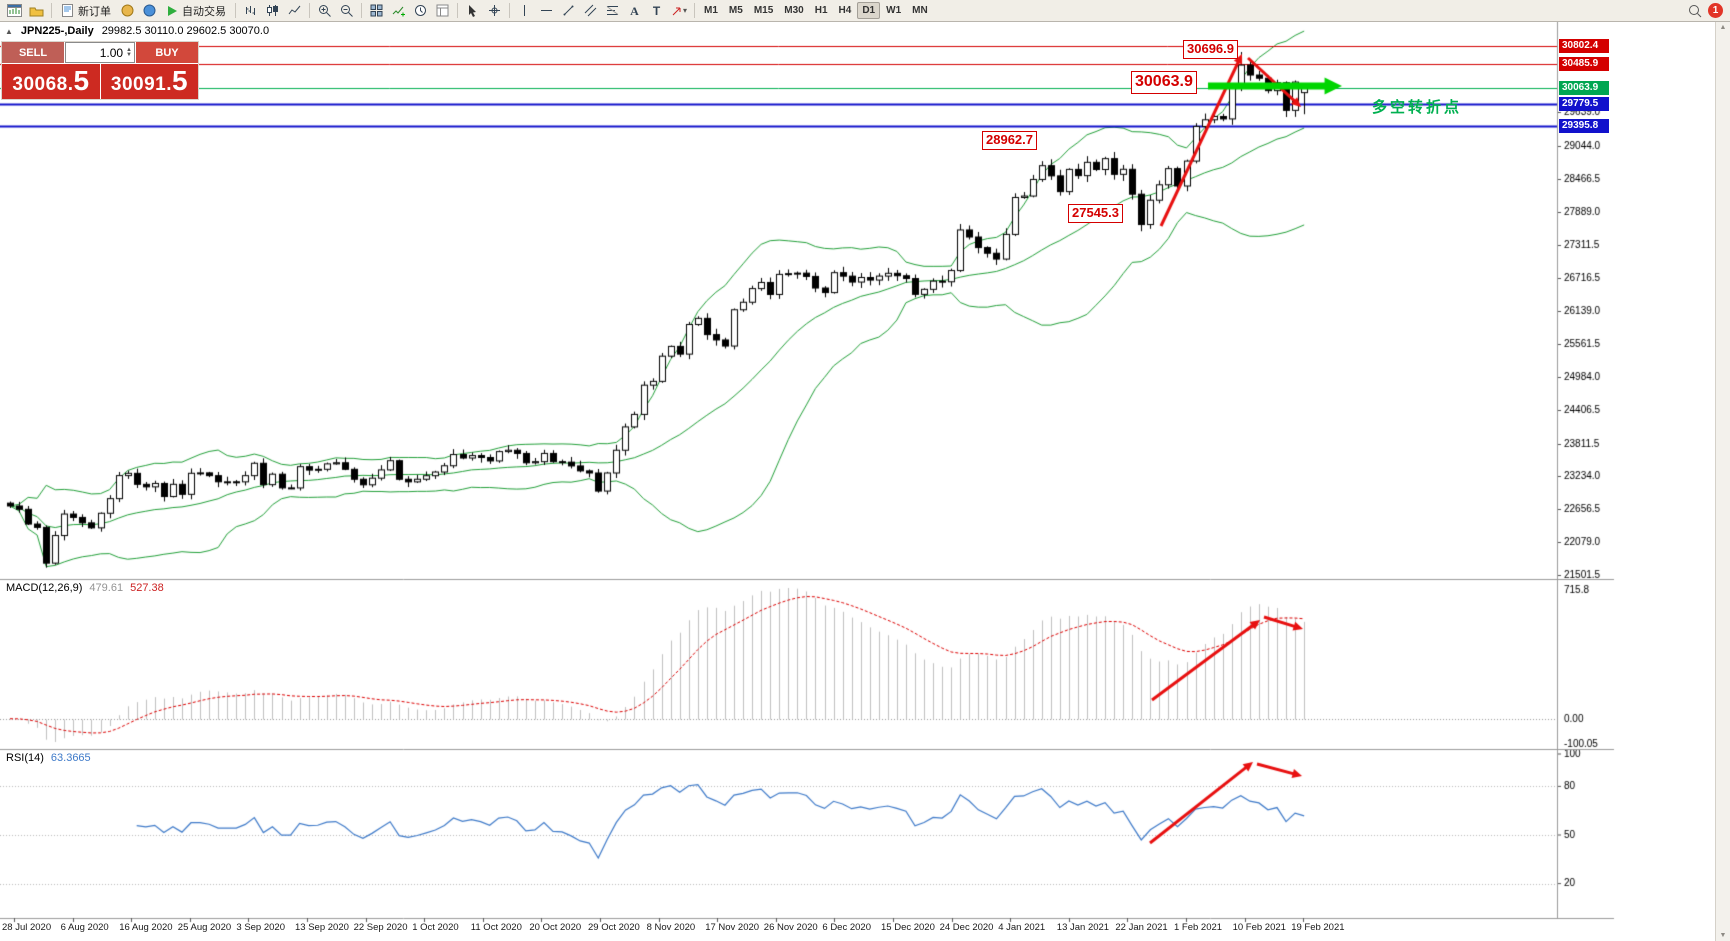 This screenshot has width=1730, height=941. I want to click on templates-icon, so click(442, 10).